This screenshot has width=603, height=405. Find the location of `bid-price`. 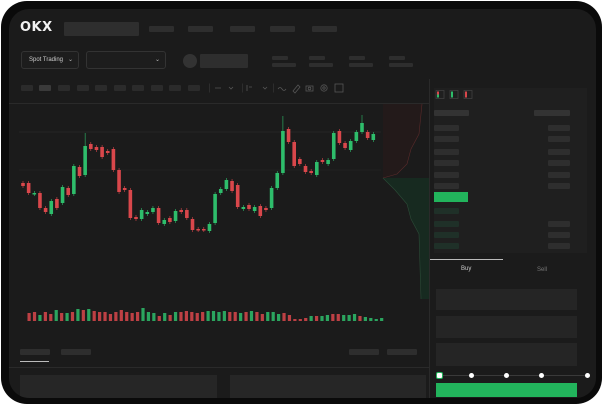

bid-price is located at coordinates (446, 211).